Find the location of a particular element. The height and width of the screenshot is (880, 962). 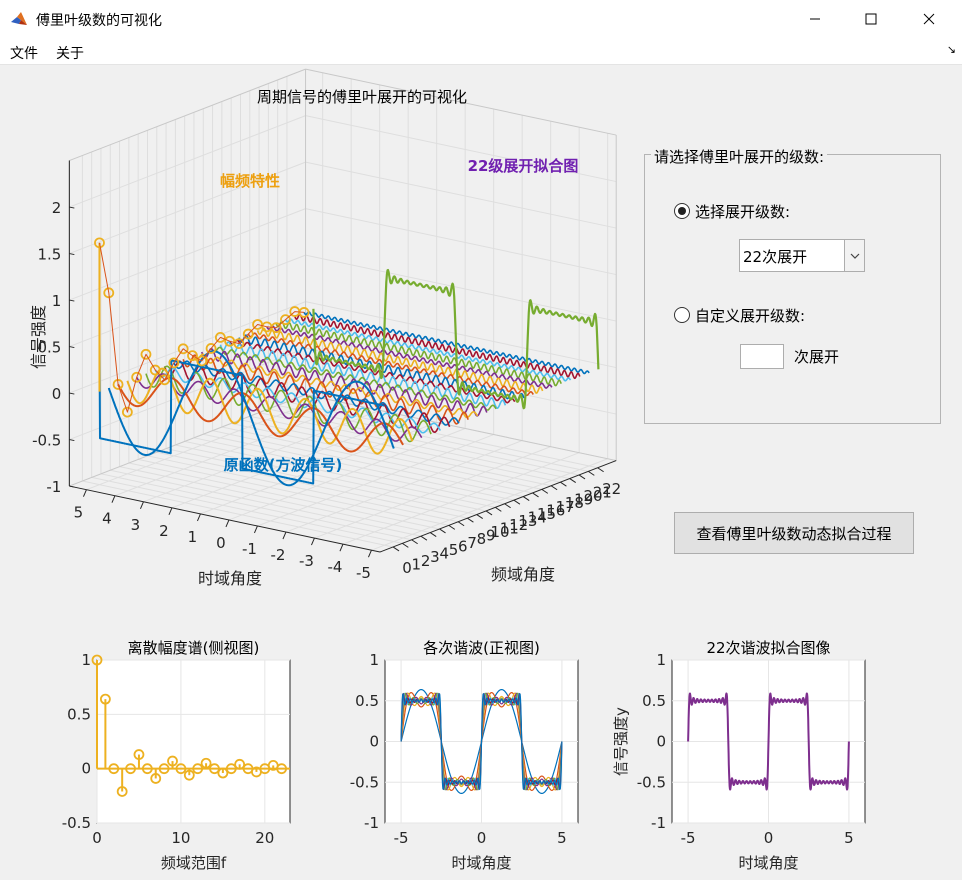

panel-title: 请选择傅里叶展开的级数: is located at coordinates (739, 156).